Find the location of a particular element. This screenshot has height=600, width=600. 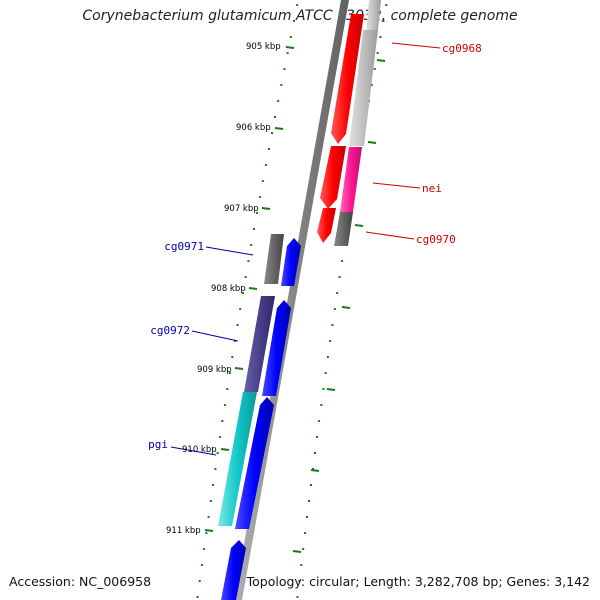

tick-label-905: 905 kbp is located at coordinates (263, 47).